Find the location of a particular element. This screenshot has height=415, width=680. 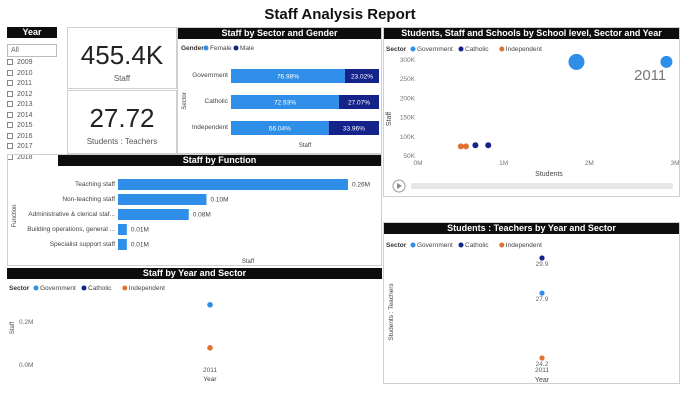

gender-data-label-female: 72.93% is located at coordinates (285, 103).